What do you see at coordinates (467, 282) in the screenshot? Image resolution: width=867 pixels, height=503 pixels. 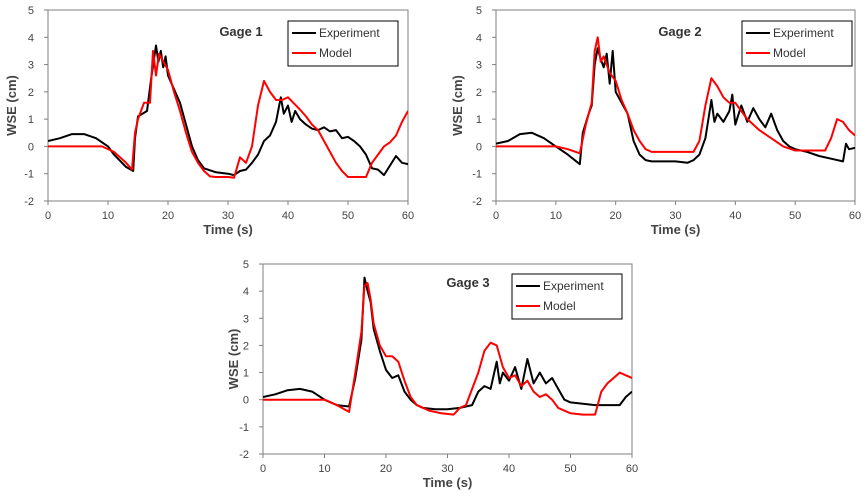 I see `chart-title: Gage 3` at bounding box center [467, 282].